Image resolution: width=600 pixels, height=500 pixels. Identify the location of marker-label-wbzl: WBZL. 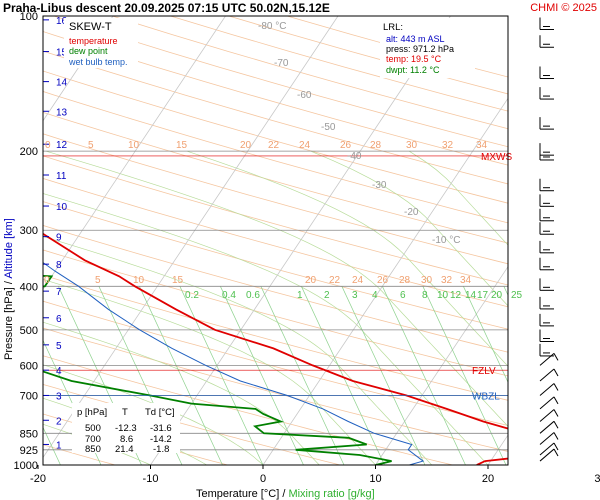
(486, 396).